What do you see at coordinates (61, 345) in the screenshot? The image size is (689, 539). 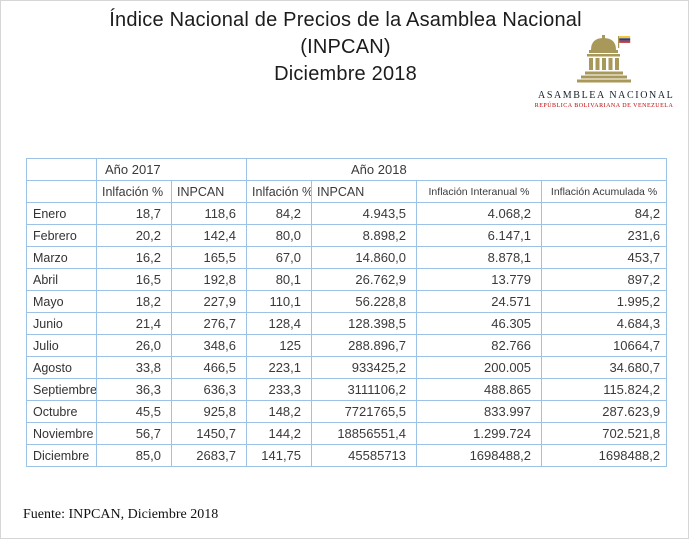 I see `month-cell: Julio` at bounding box center [61, 345].